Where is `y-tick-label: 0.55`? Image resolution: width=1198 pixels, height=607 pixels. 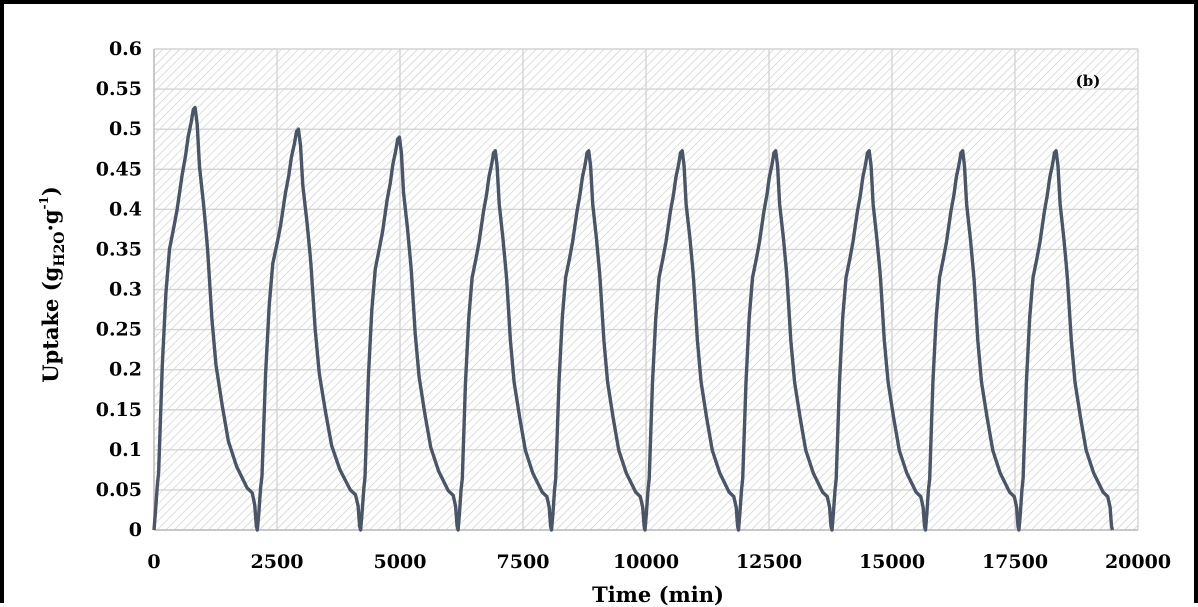 y-tick-label: 0.55 is located at coordinates (119, 89).